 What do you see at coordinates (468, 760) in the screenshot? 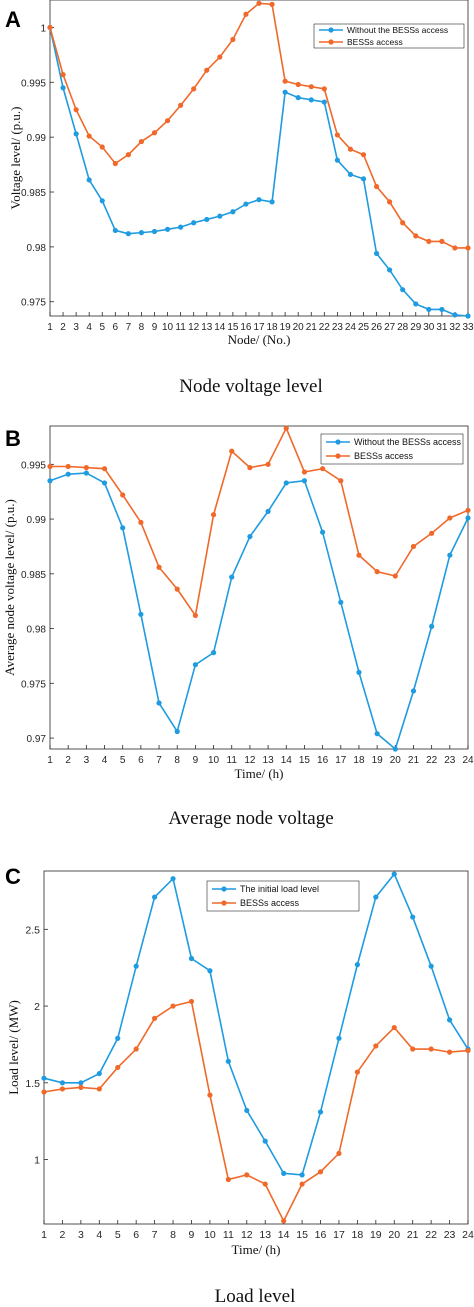
I see `x-tick-label: 24` at bounding box center [468, 760].